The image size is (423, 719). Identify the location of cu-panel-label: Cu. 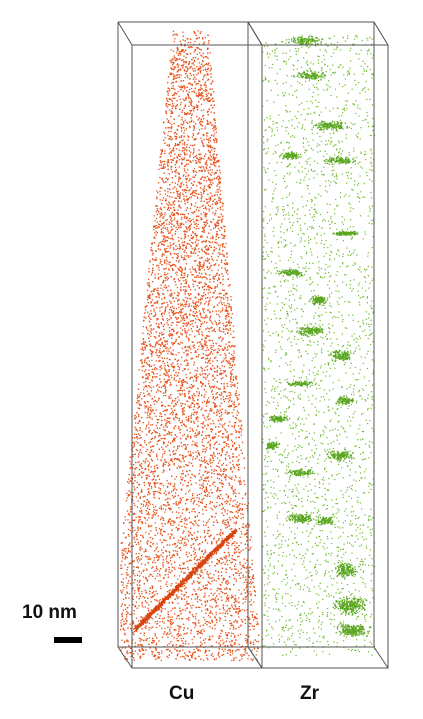
(182, 693).